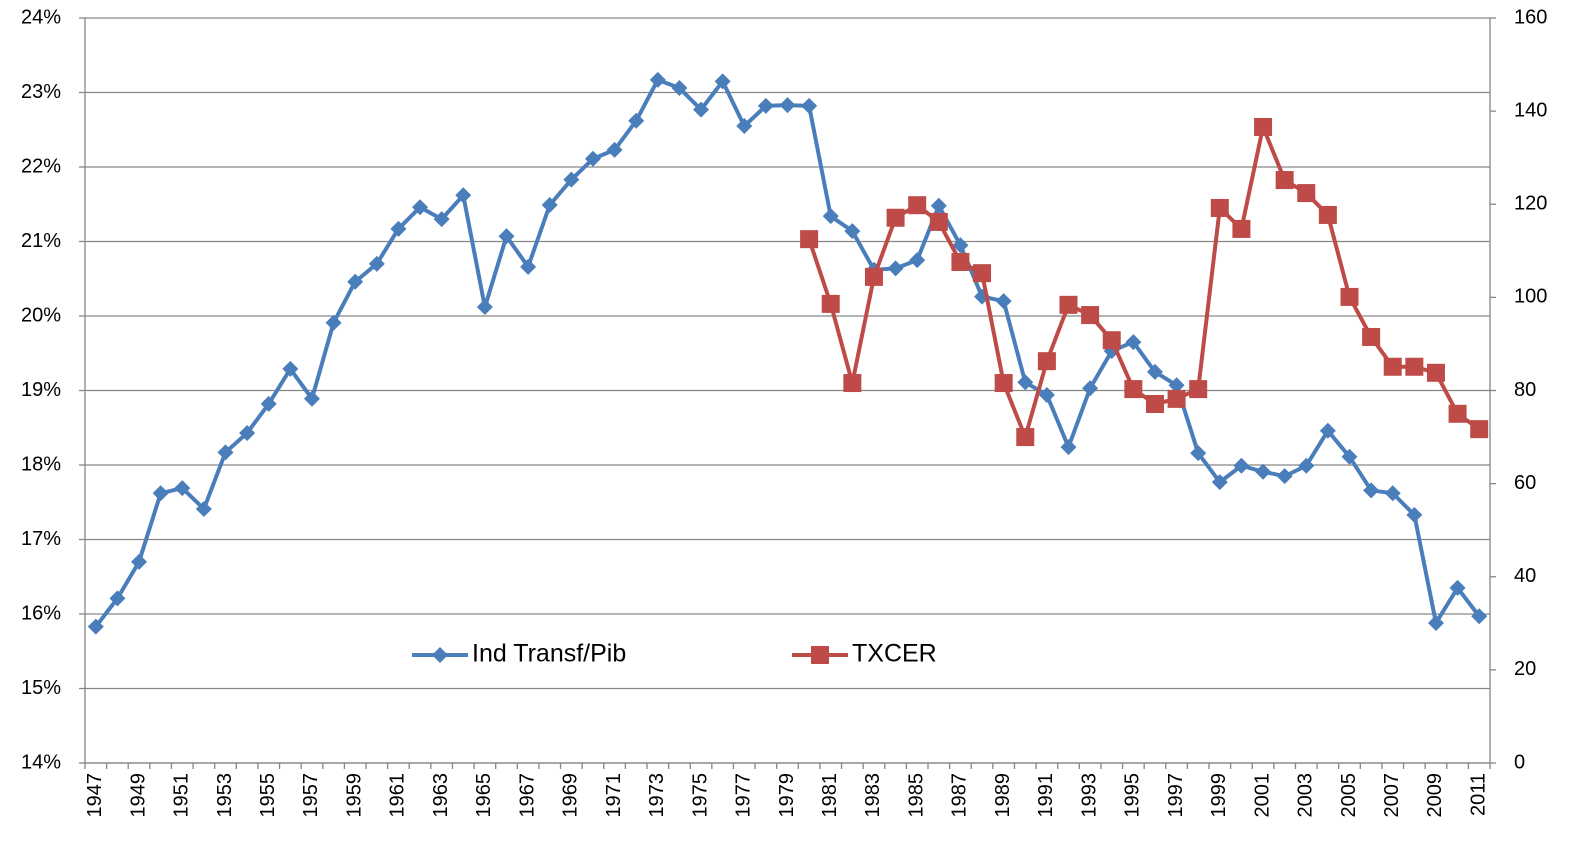 The width and height of the screenshot is (1584, 844). Describe the element at coordinates (1262, 795) in the screenshot. I see `x-tick-label: 2001` at that location.